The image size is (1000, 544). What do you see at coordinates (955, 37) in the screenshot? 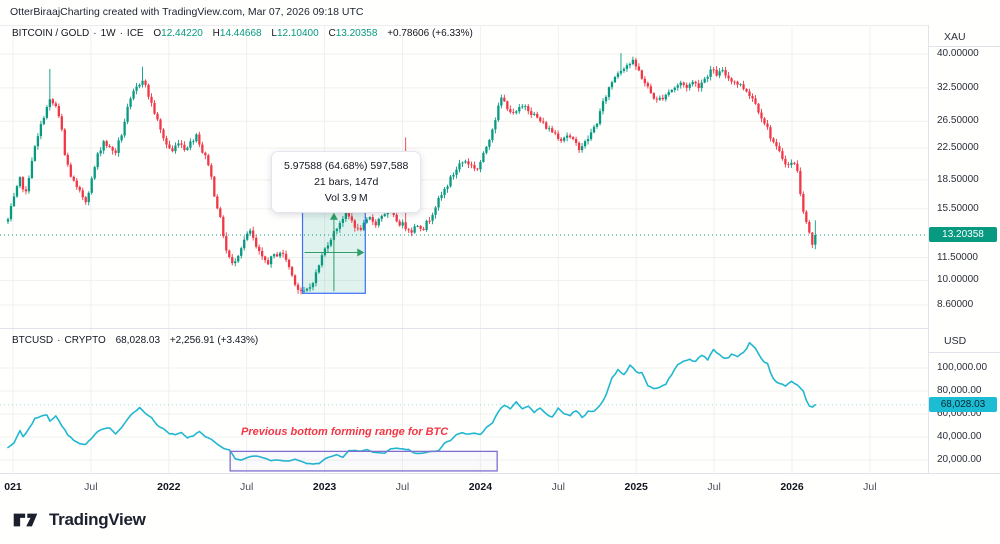
I see `scale-unit-xau: XAU` at bounding box center [955, 37].